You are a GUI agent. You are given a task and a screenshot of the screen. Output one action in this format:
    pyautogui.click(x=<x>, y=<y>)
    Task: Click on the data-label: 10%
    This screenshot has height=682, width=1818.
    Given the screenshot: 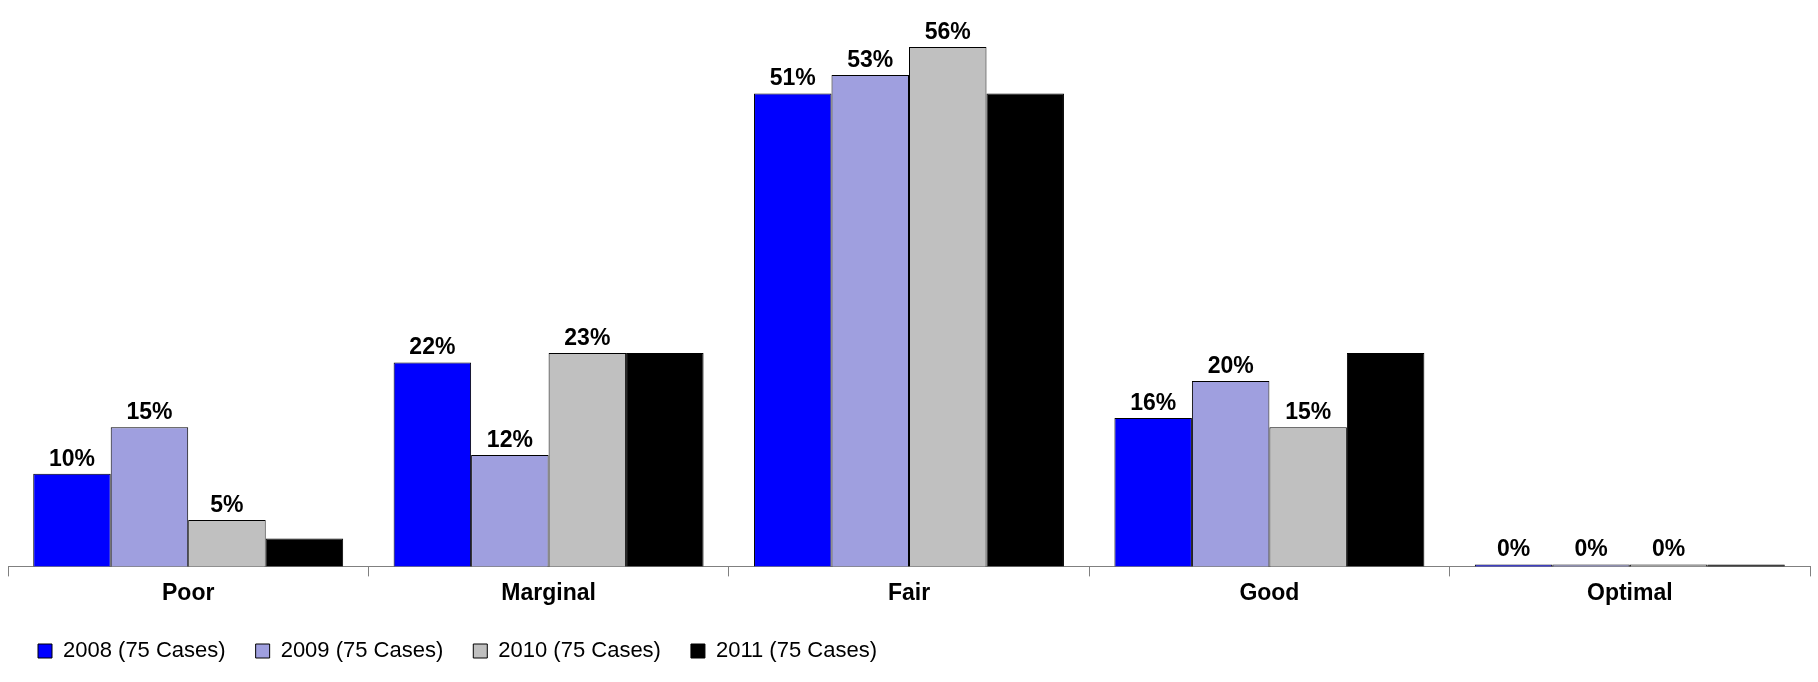 What is the action you would take?
    pyautogui.click(x=71, y=457)
    